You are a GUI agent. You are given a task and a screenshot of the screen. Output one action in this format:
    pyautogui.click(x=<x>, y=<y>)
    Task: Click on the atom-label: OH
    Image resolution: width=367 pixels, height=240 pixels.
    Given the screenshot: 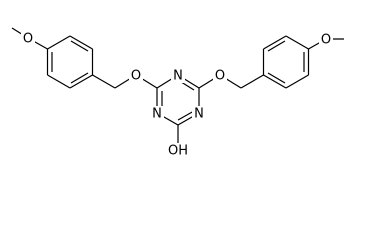 What is the action you would take?
    pyautogui.click(x=178, y=151)
    